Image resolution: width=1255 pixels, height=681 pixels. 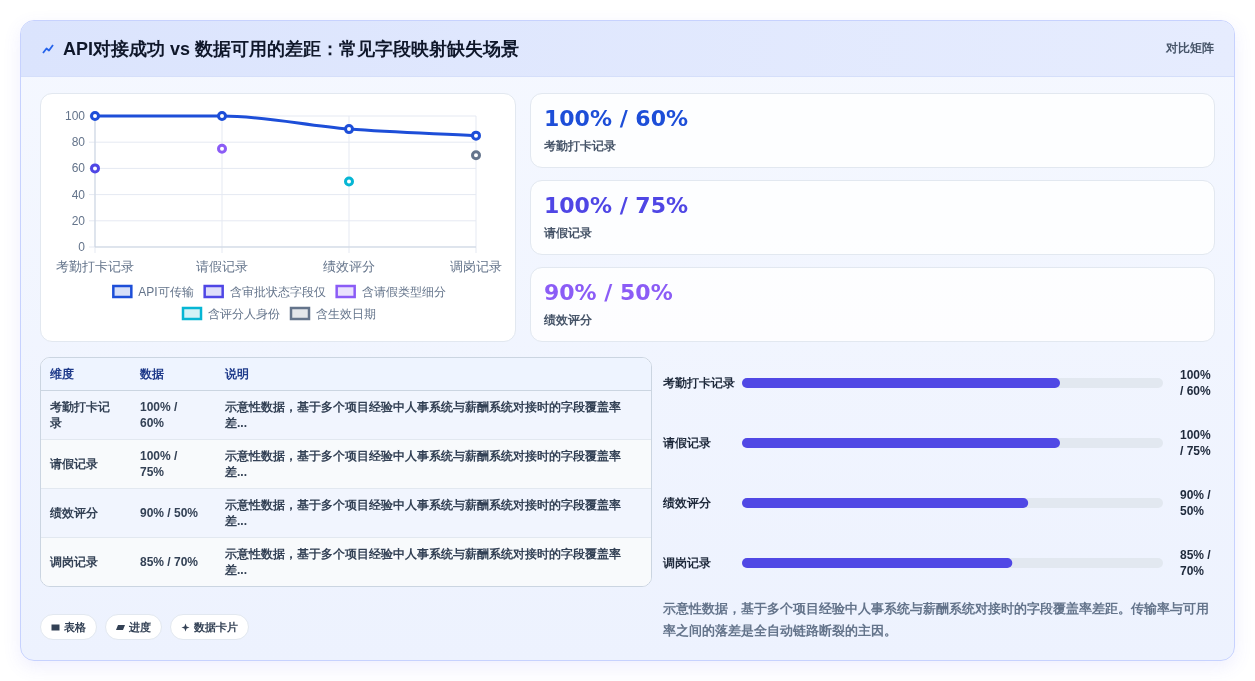 What do you see at coordinates (75, 116) in the screenshot?
I see `y-tick-label: 100` at bounding box center [75, 116].